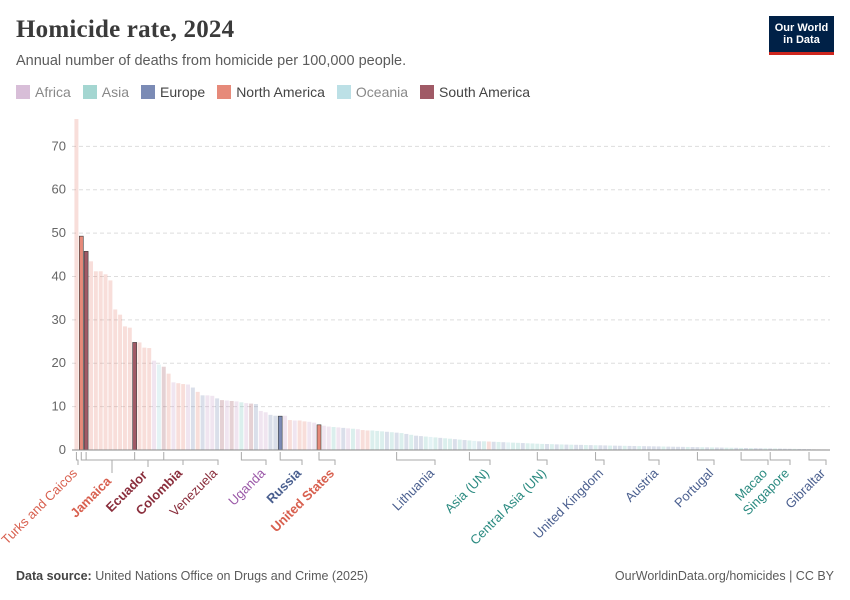  Describe the element at coordinates (801, 35) in the screenshot. I see `owid-logo: Our World in Data` at that location.